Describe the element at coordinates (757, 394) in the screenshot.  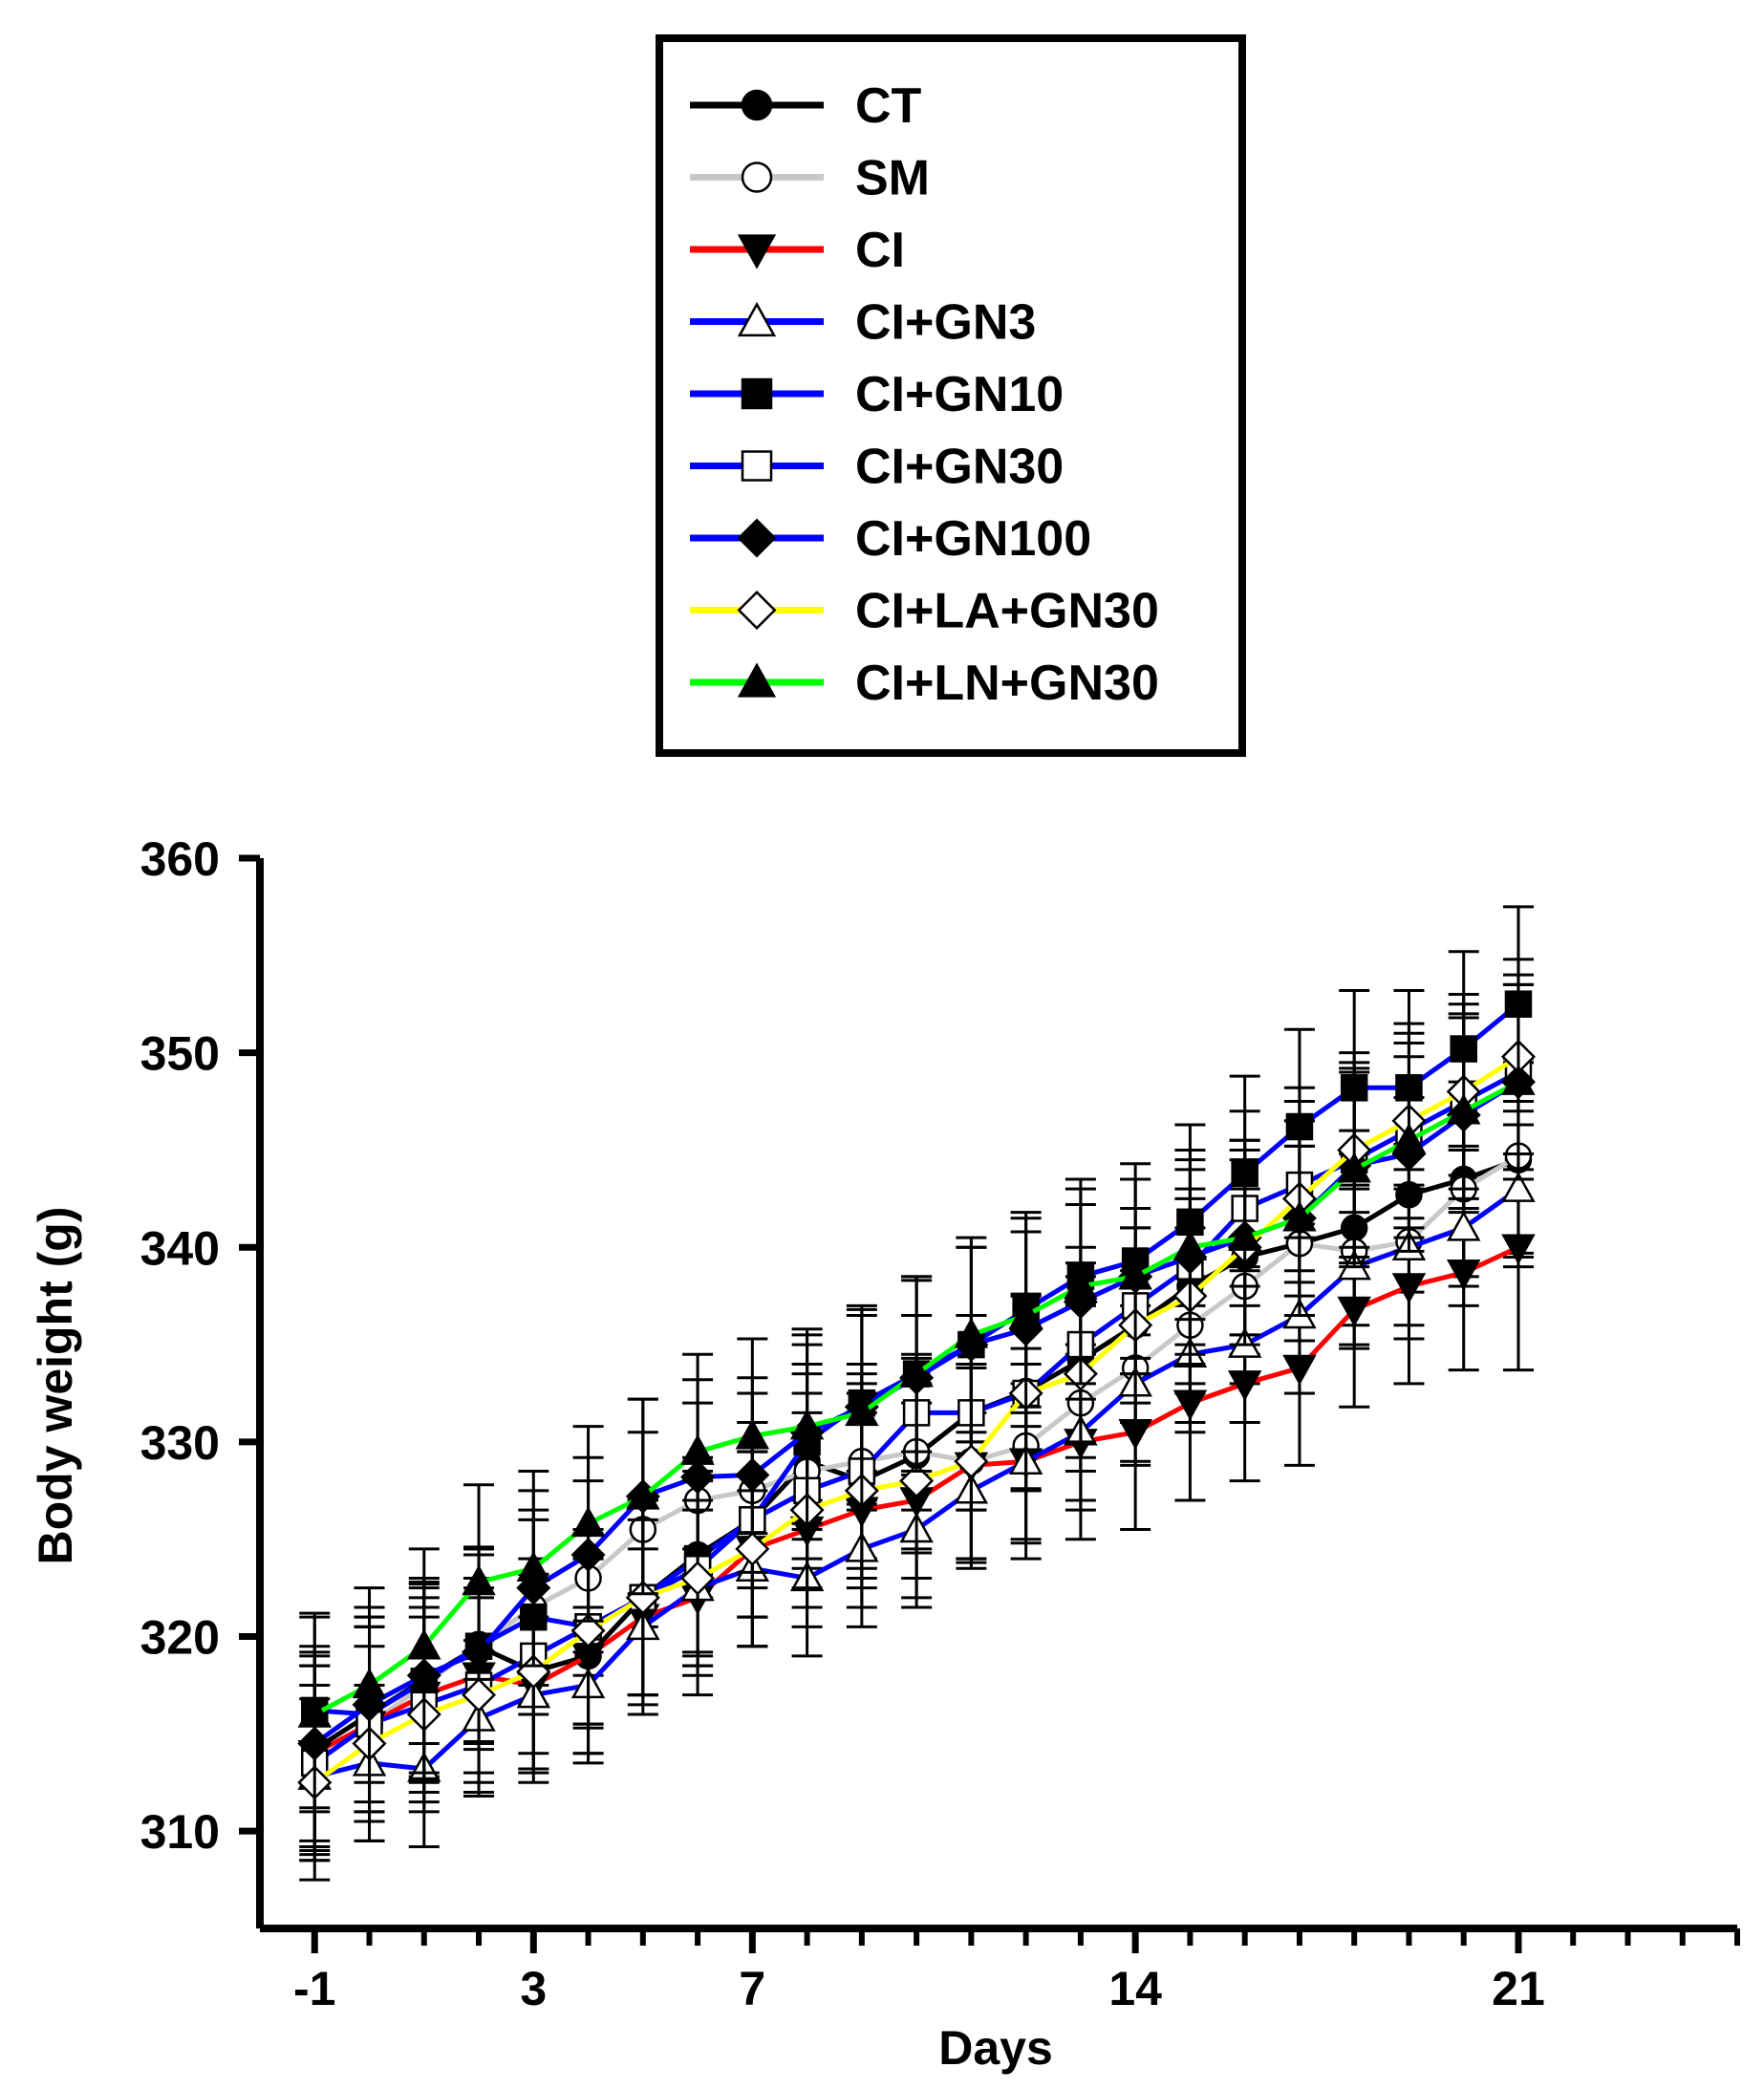
I see `legend-marker-ci-gn10` at that location.